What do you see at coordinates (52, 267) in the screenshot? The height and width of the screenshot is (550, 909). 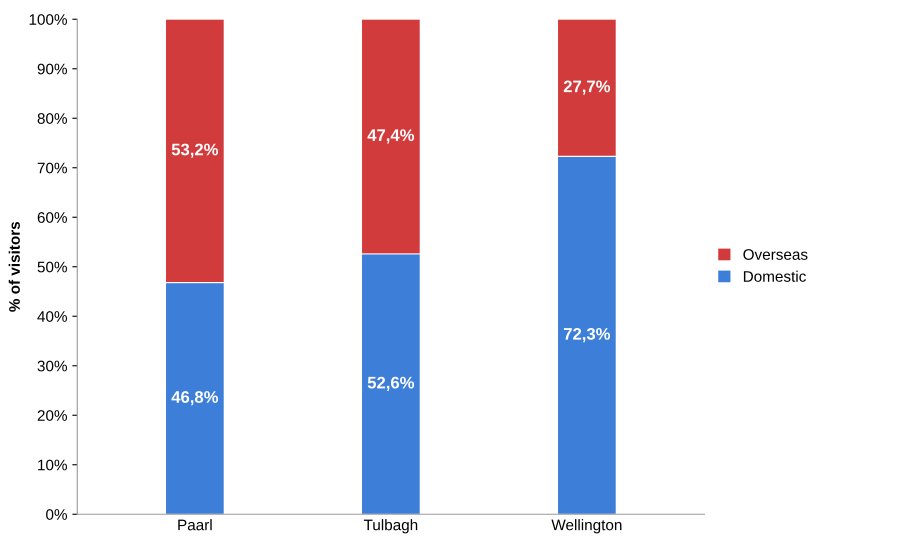 I see `y-tick-label: 50%` at bounding box center [52, 267].